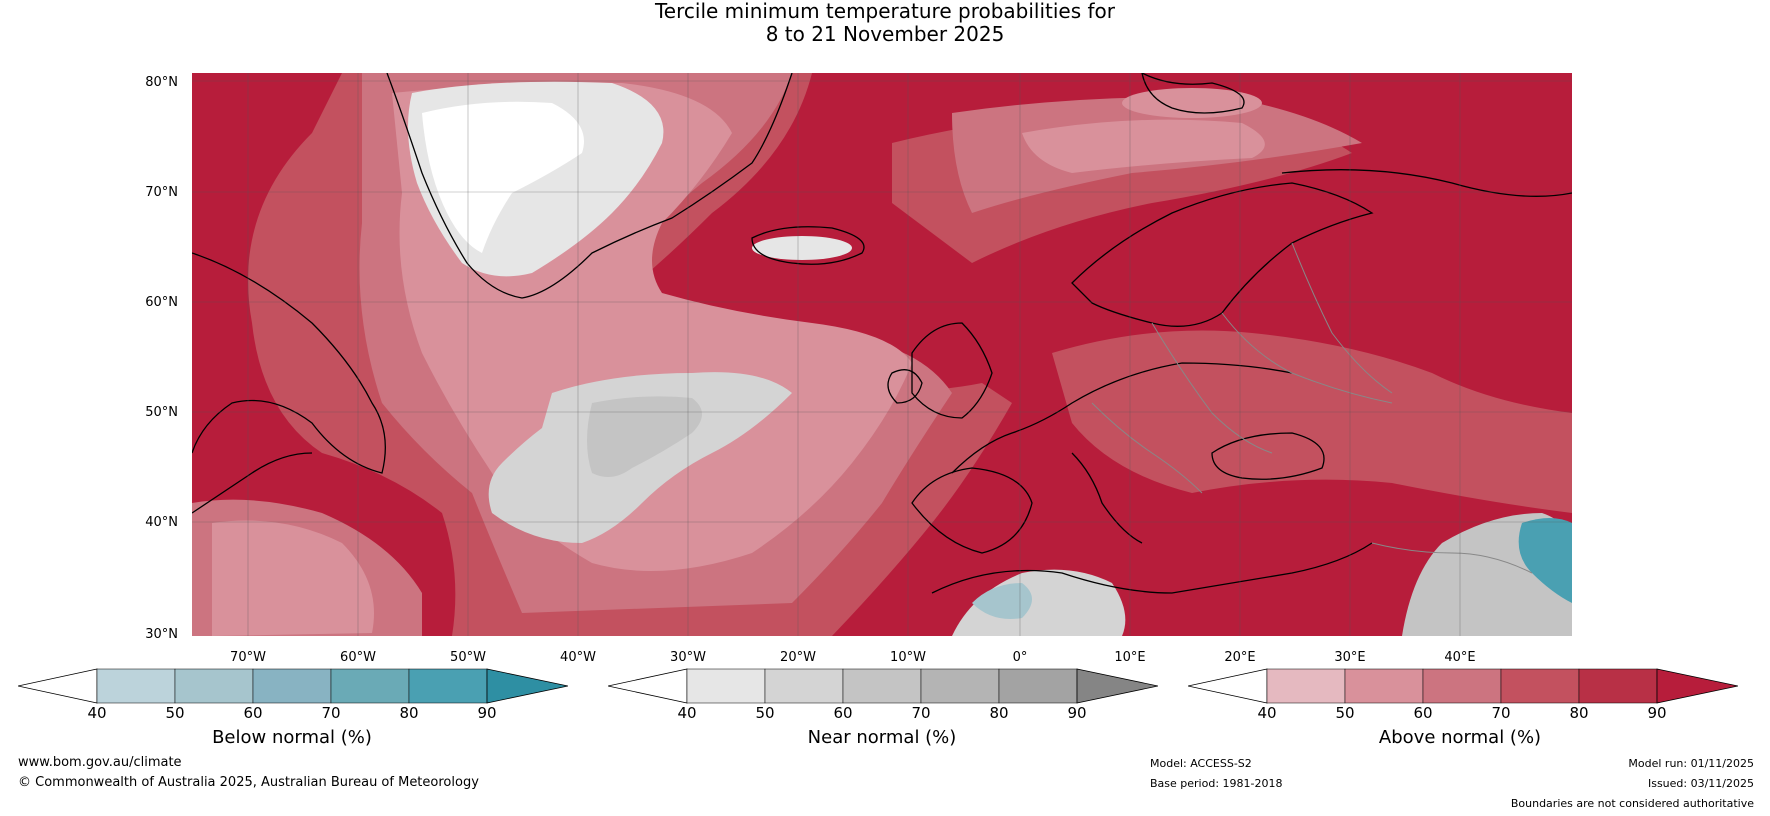 Image resolution: width=1770 pixels, height=816 pixels. Describe the element at coordinates (1312, 421) in the screenshot. I see `zone-above-80-c` at that location.